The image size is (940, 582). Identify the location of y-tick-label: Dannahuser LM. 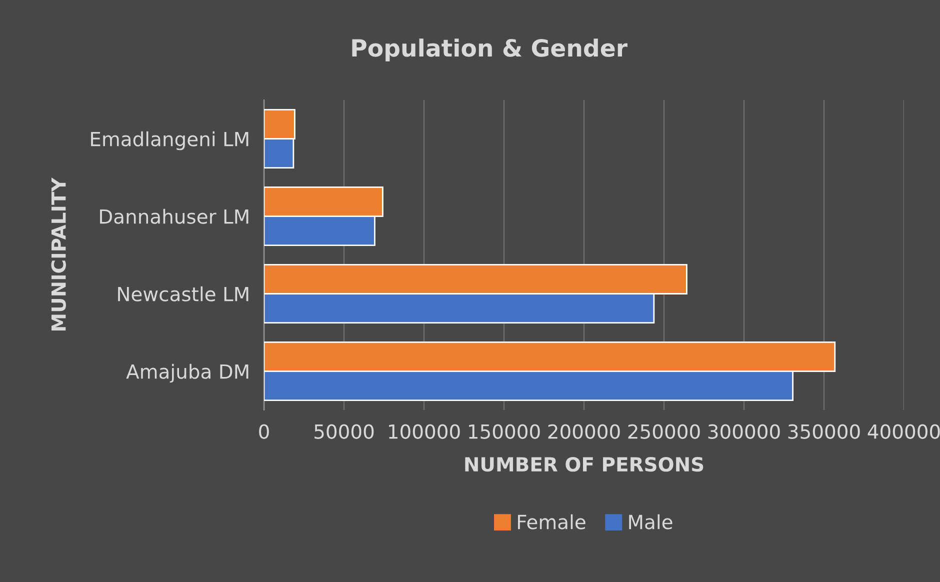
(174, 216).